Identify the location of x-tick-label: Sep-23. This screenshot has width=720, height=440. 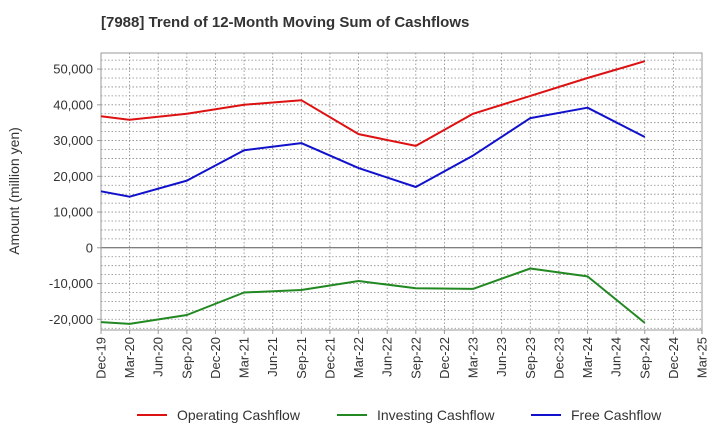
(530, 358).